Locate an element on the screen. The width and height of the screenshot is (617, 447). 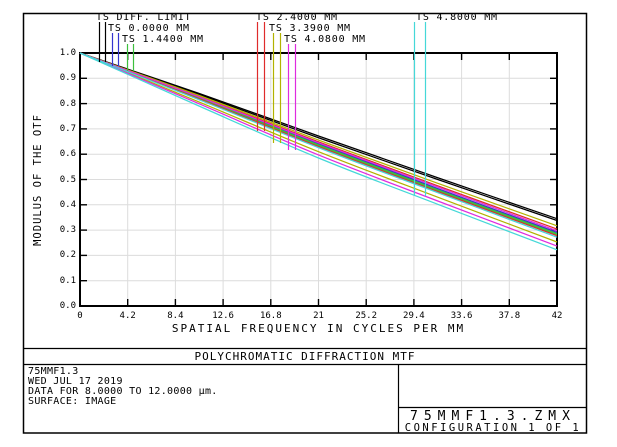
x-tick-label: 33.6 is located at coordinates (461, 316).